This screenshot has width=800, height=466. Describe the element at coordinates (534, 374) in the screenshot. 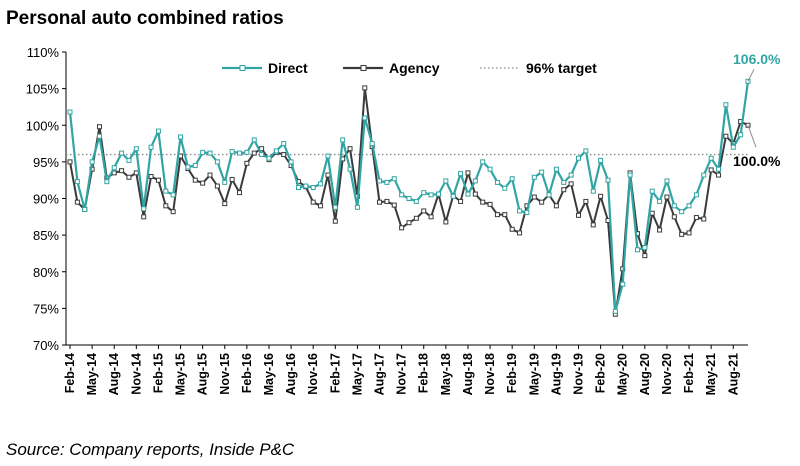

I see `x-tick-label: May-19` at that location.